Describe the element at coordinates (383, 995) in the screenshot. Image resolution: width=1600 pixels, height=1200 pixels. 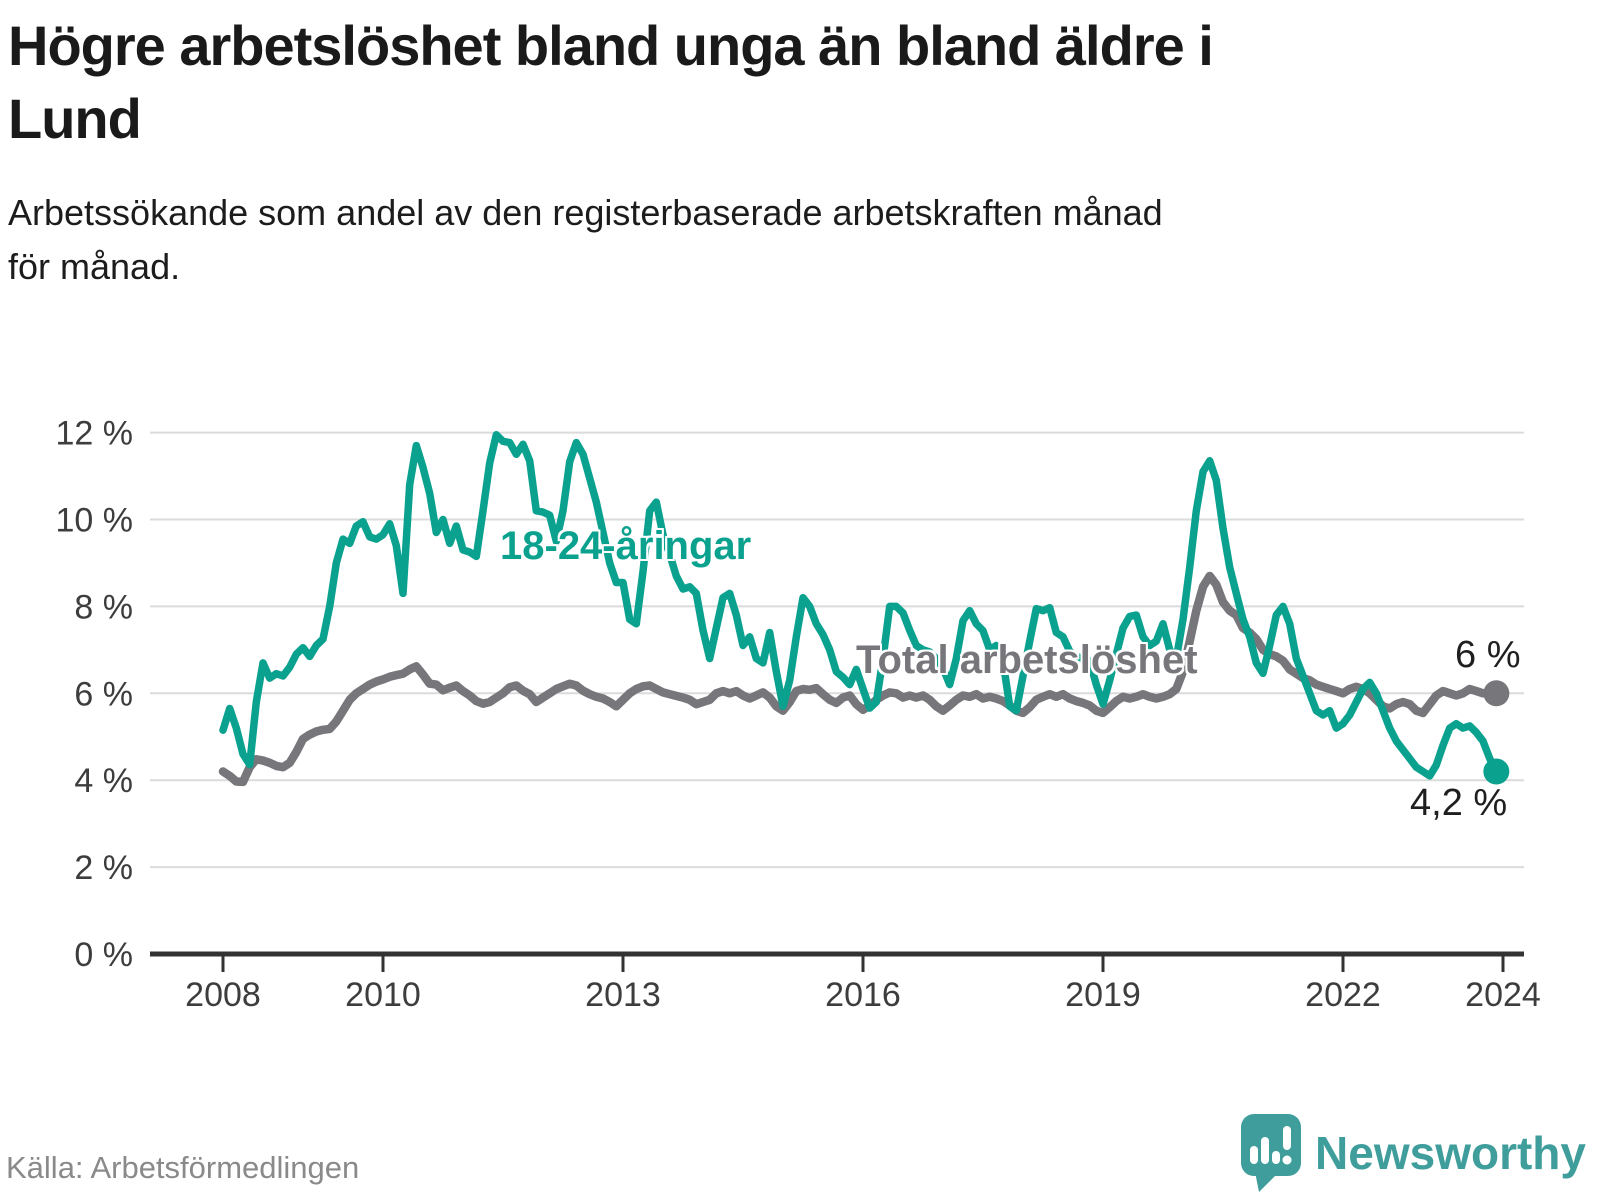
I see `x-tick-label: 2010` at that location.